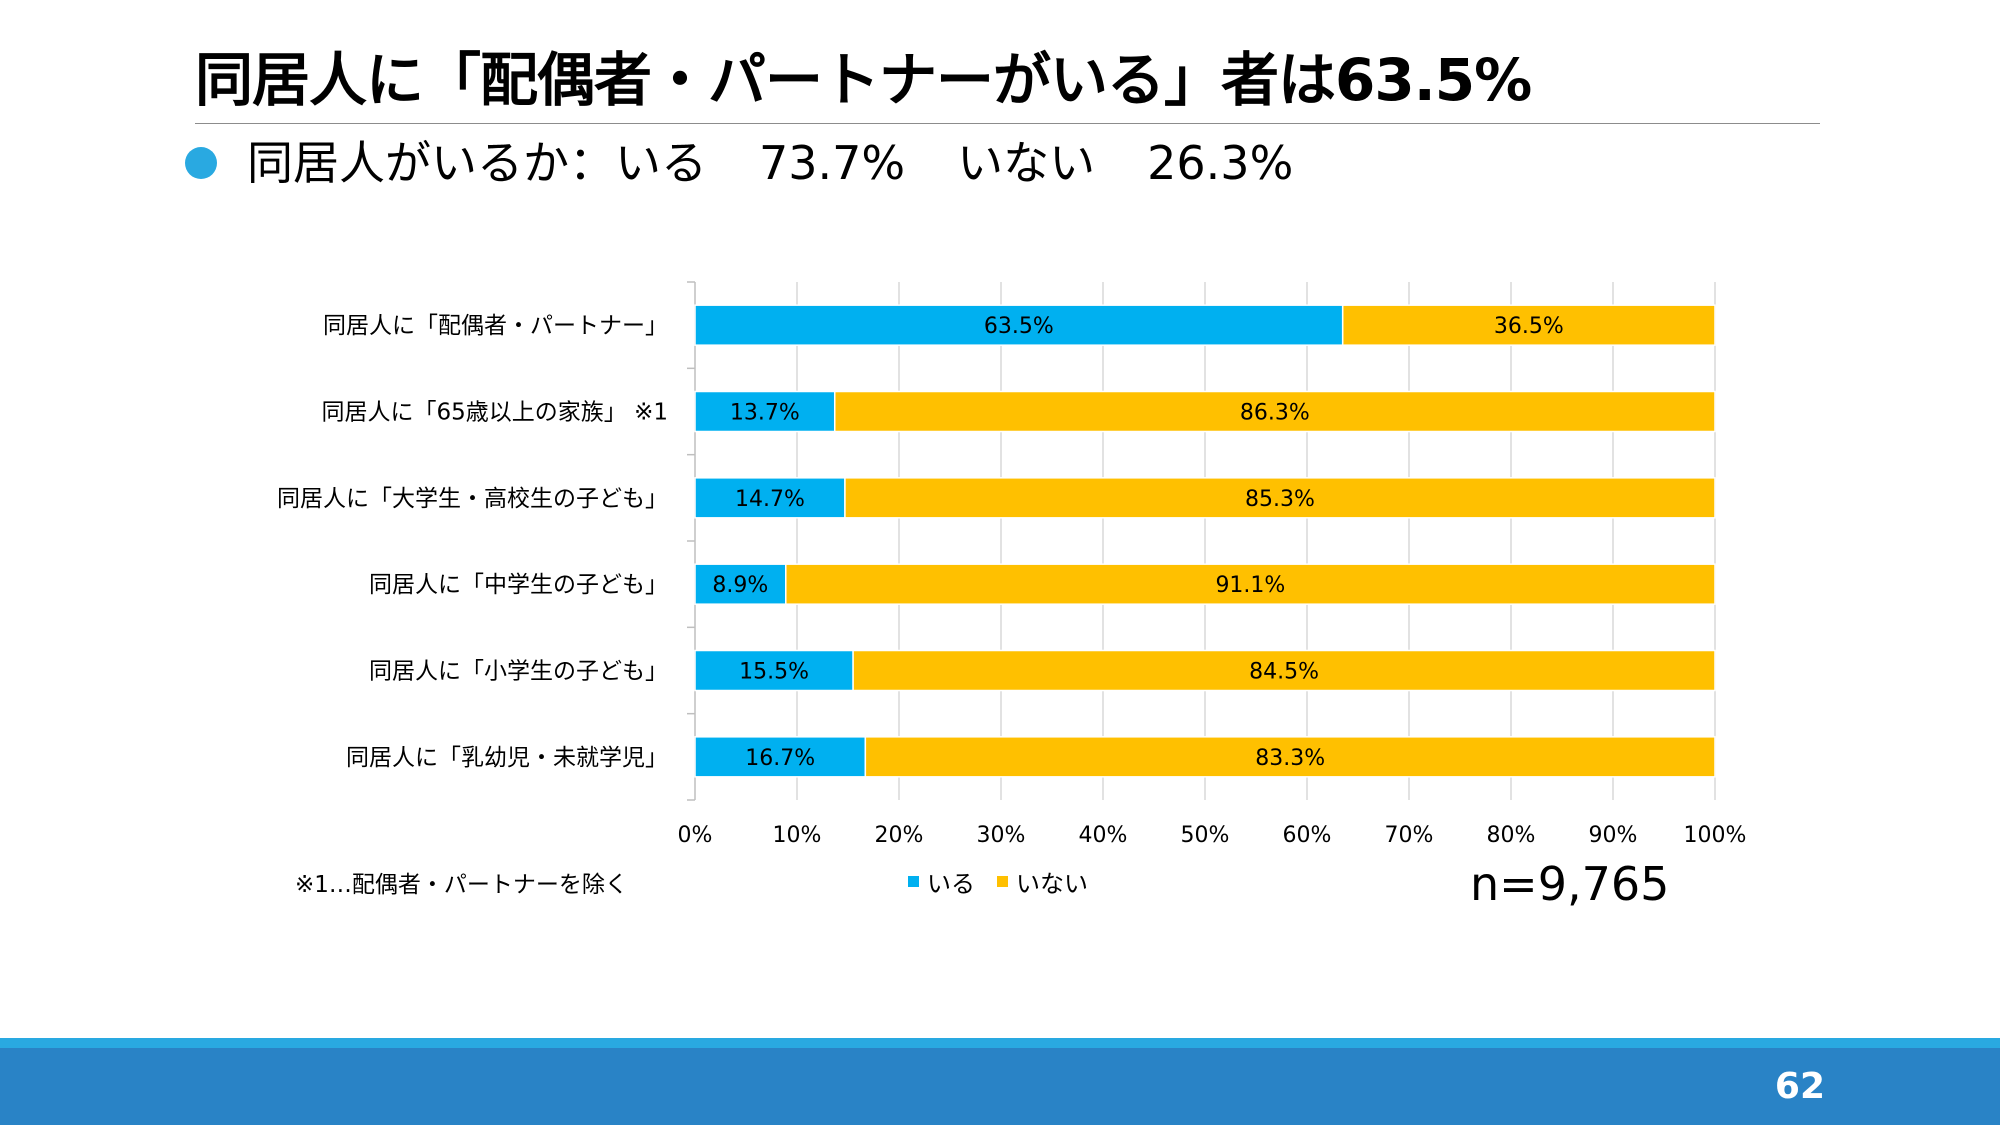  I want to click on x-tick-label: 0%, so click(695, 835).